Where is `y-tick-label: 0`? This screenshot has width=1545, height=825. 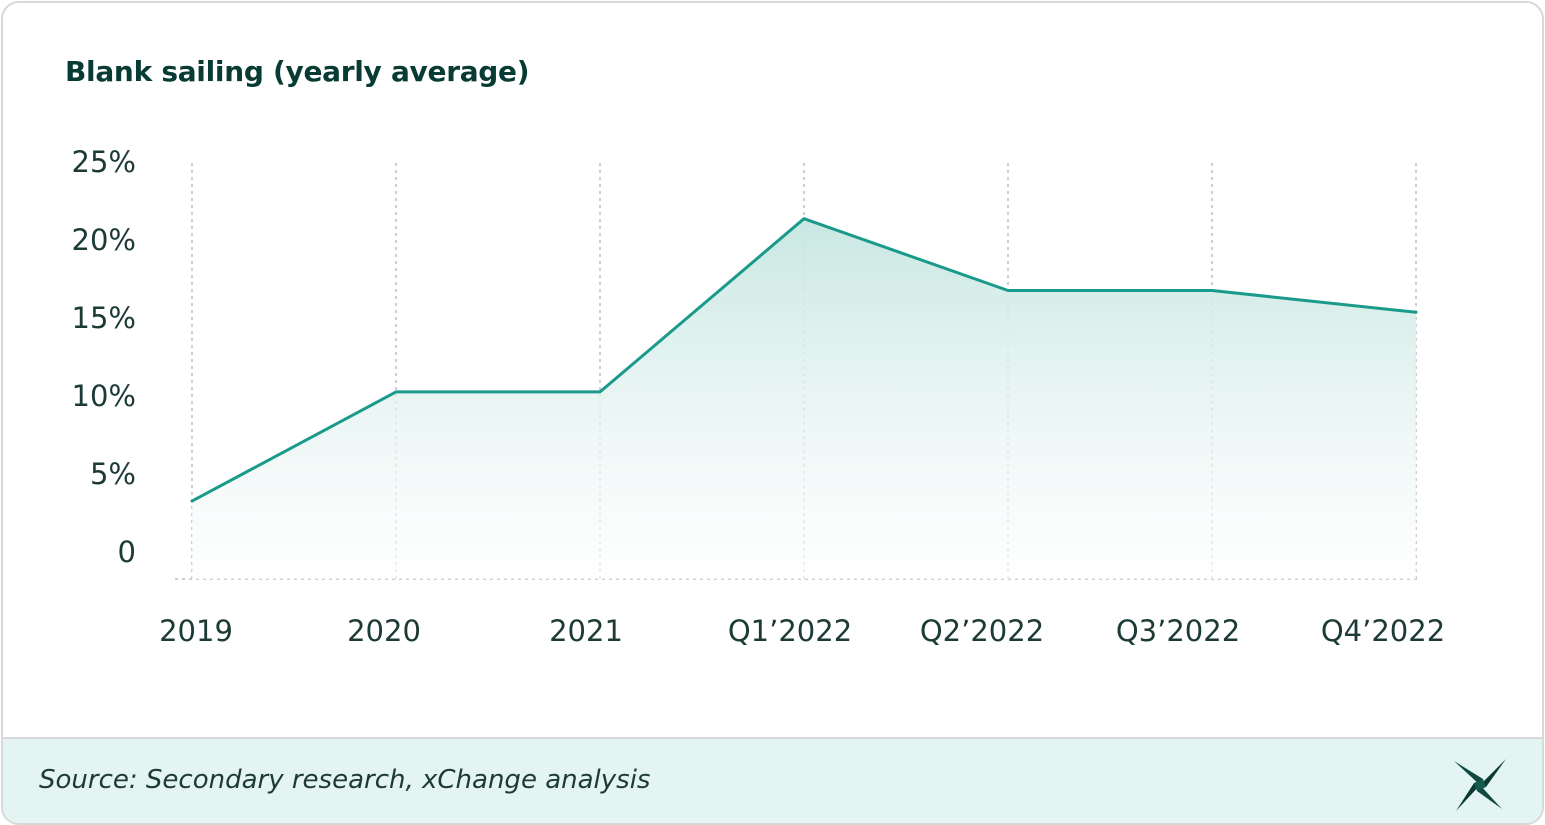 y-tick-label: 0 is located at coordinates (127, 552).